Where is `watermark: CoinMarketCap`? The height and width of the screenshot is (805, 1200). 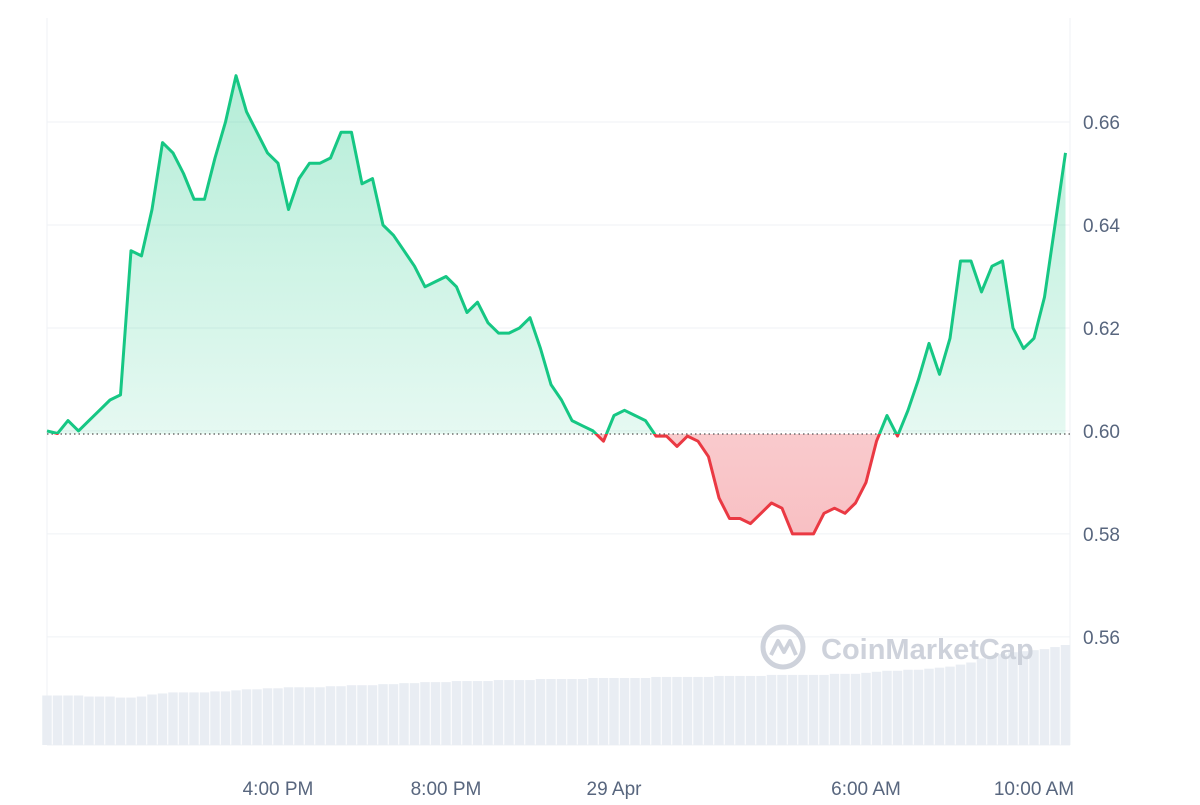 watermark: CoinMarketCap is located at coordinates (897, 647).